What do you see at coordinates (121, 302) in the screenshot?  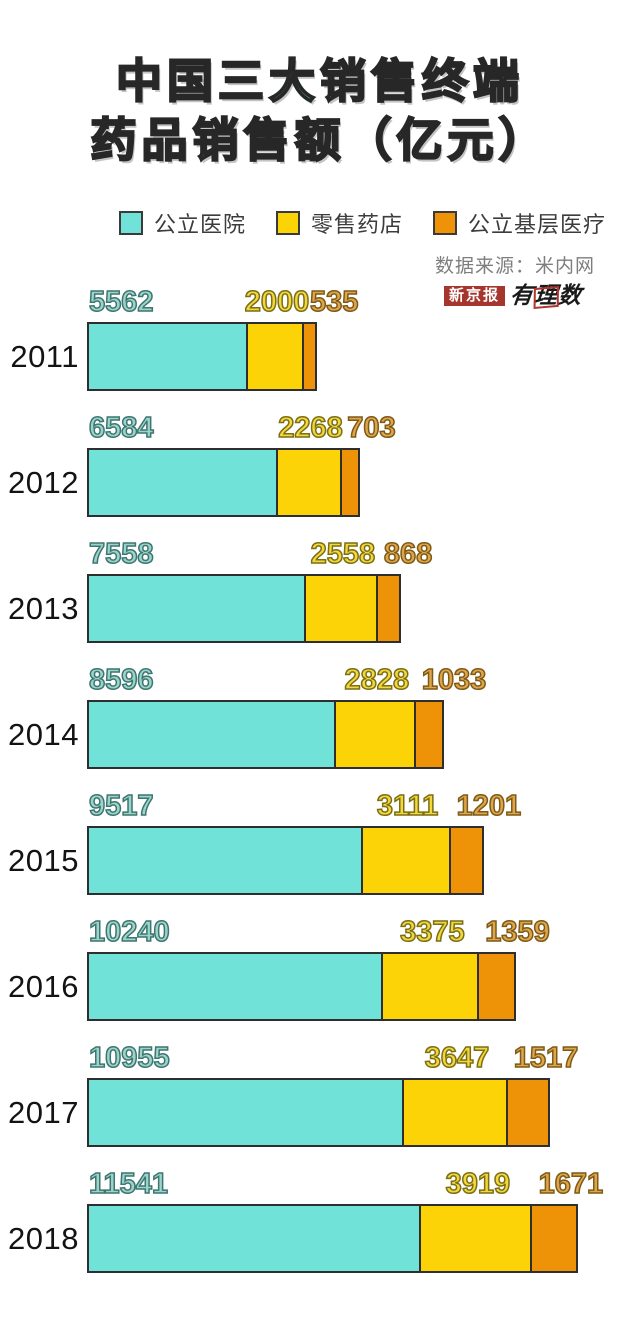 I see `value-label-series-1: 5562` at bounding box center [121, 302].